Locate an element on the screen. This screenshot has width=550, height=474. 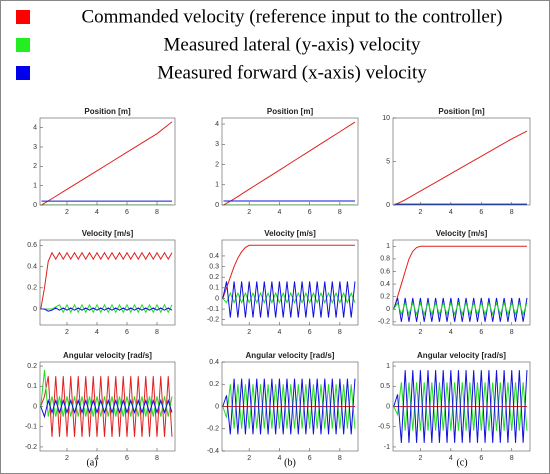
y-tick-label: -0.4 is located at coordinates (213, 451).